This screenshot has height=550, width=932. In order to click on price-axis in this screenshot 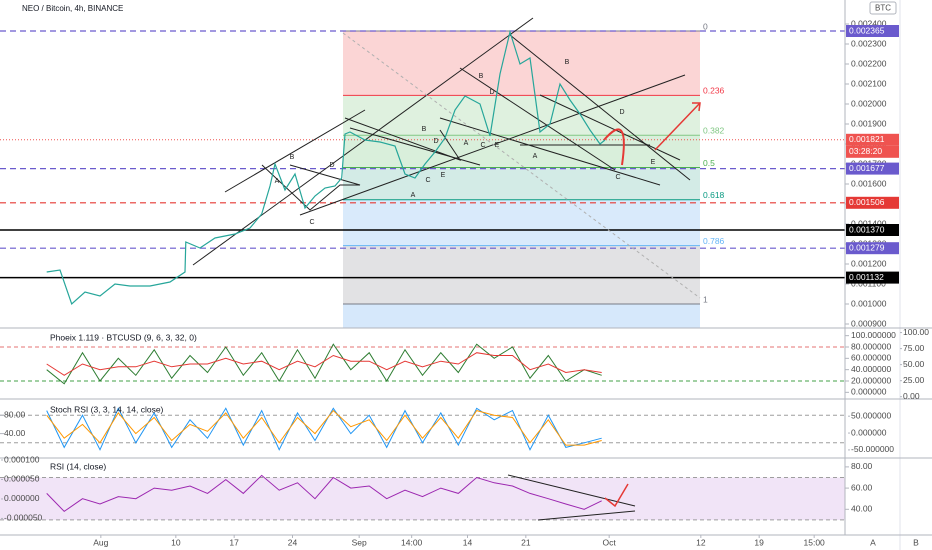, I will do `click(872, 267)`.